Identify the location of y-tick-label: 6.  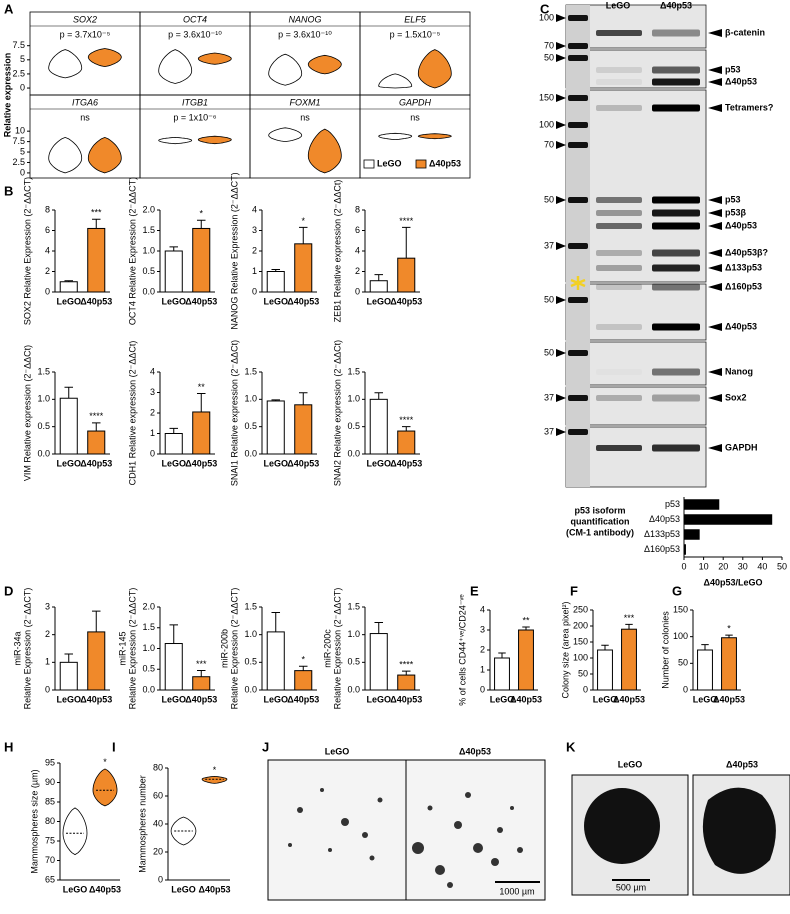
(47, 230).